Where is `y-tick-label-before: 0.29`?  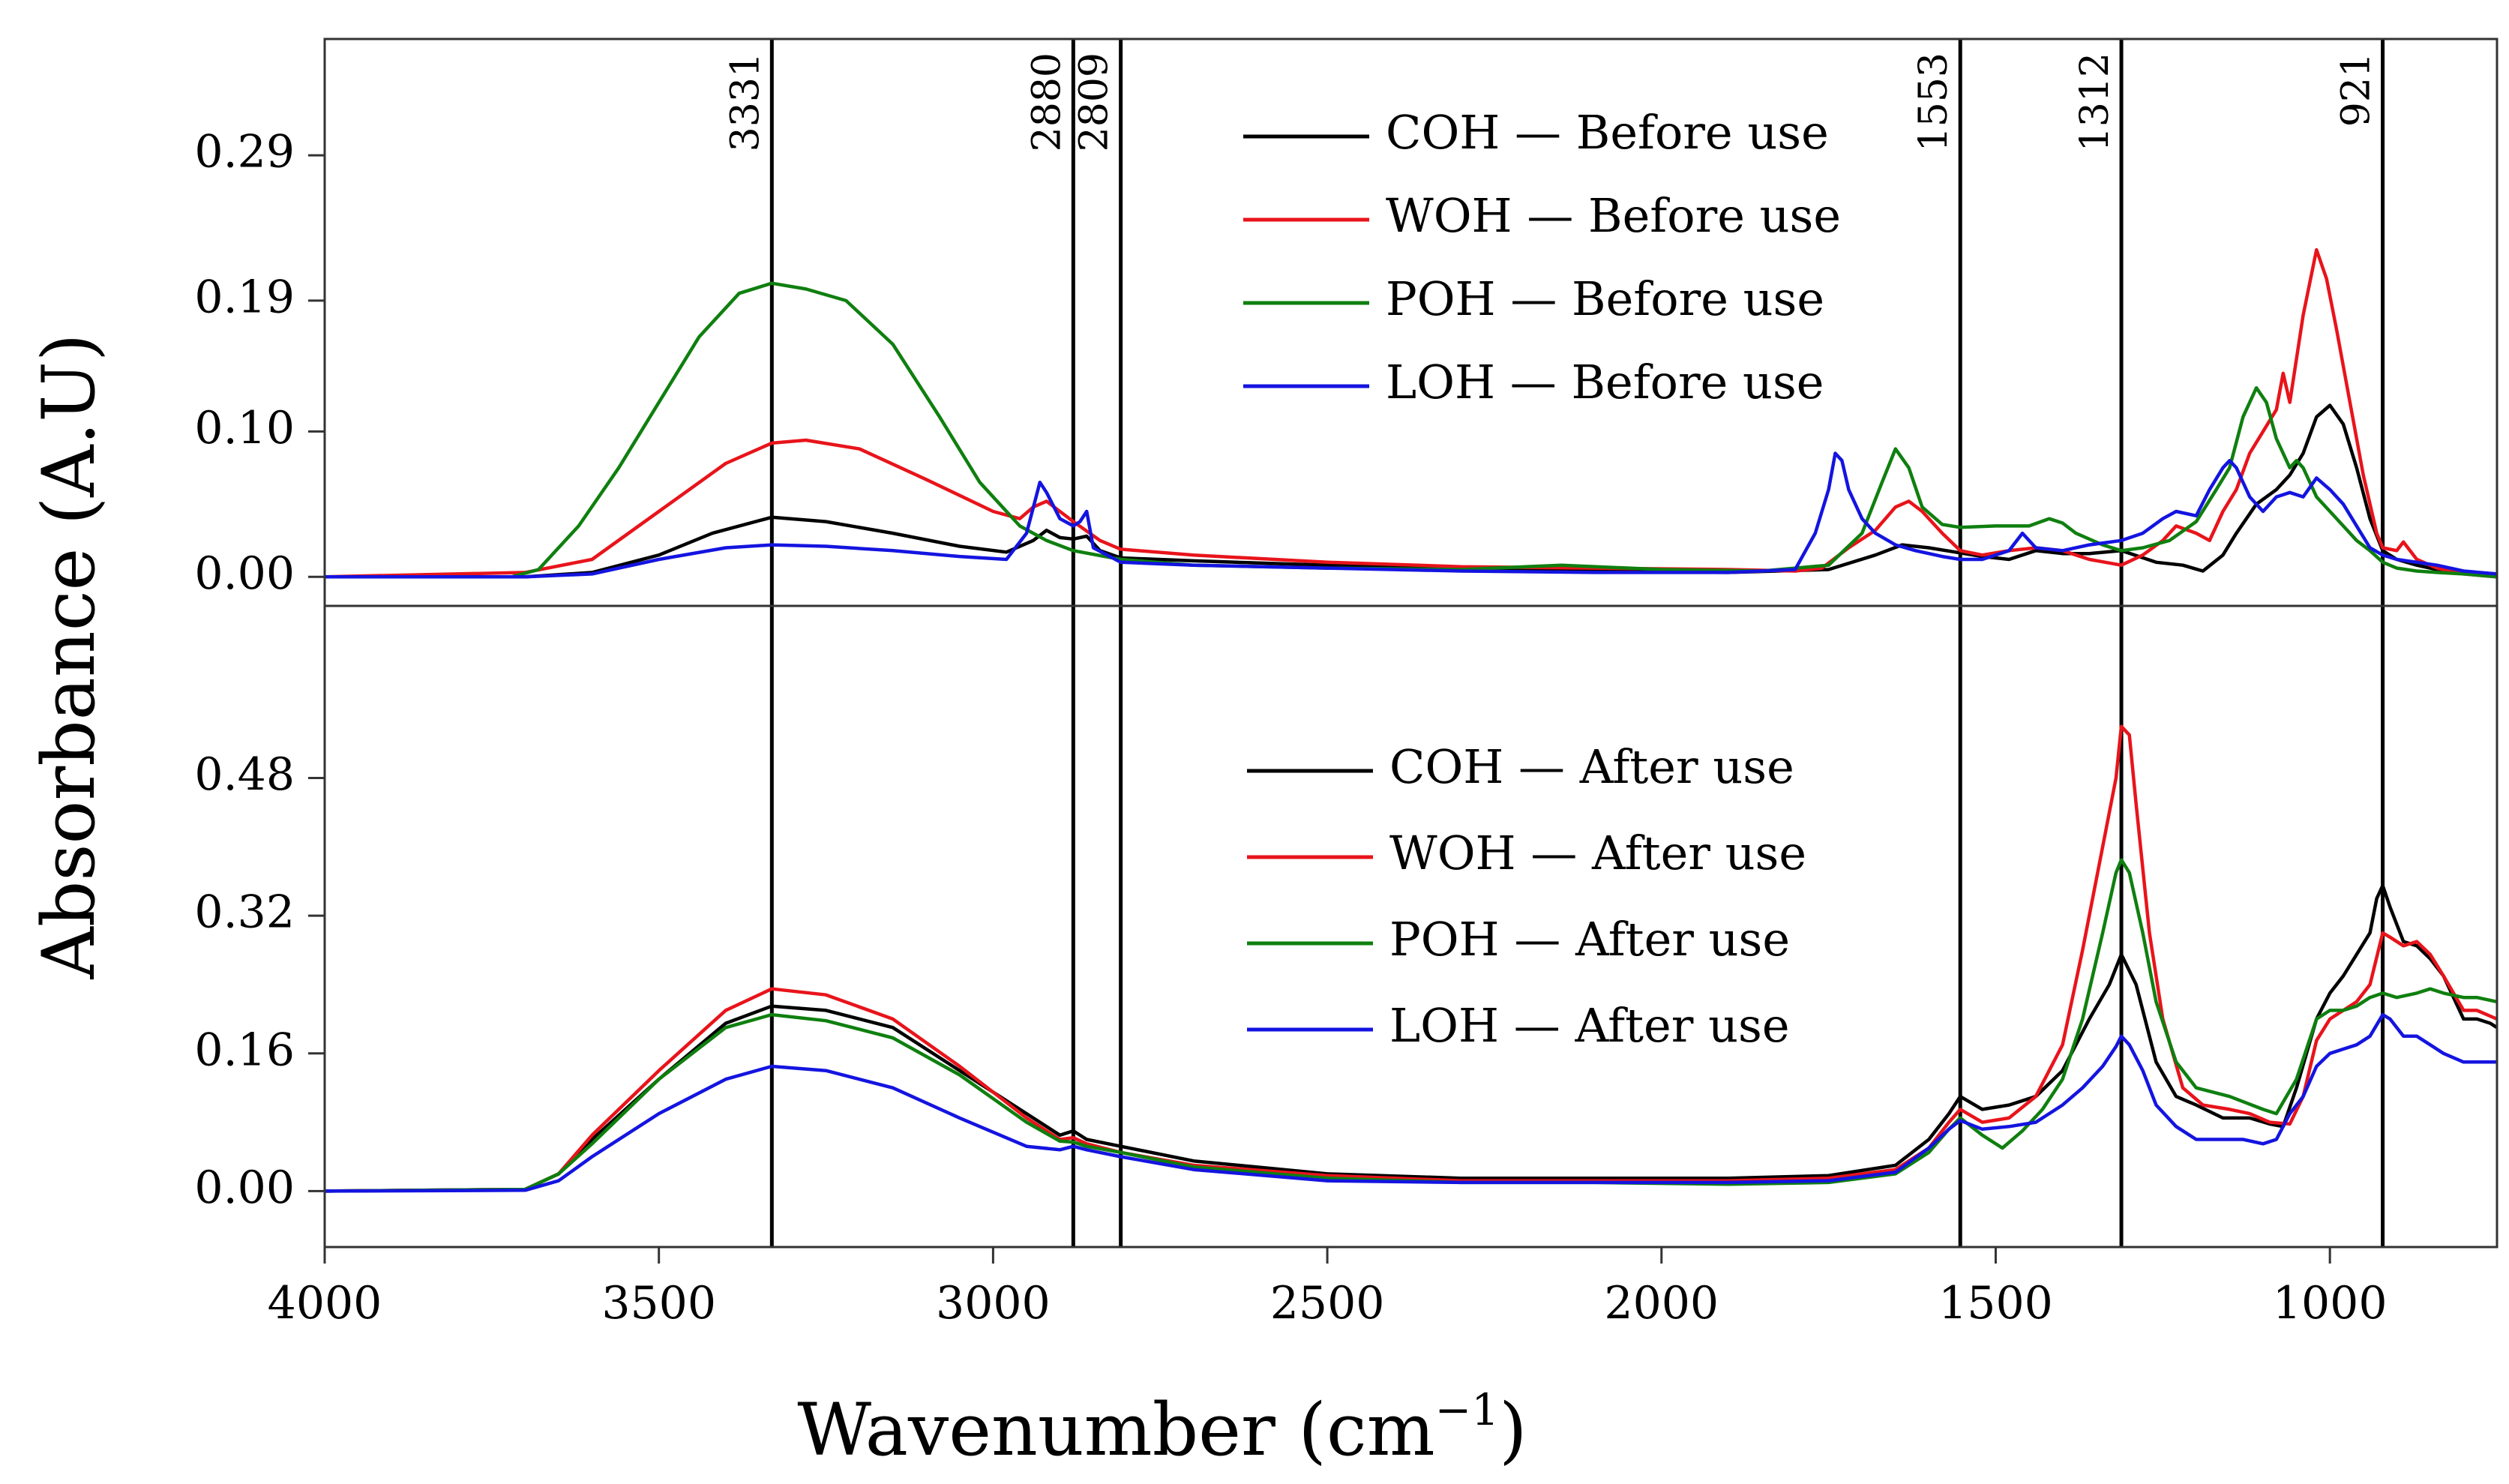
y-tick-label-before: 0.29 is located at coordinates (245, 152).